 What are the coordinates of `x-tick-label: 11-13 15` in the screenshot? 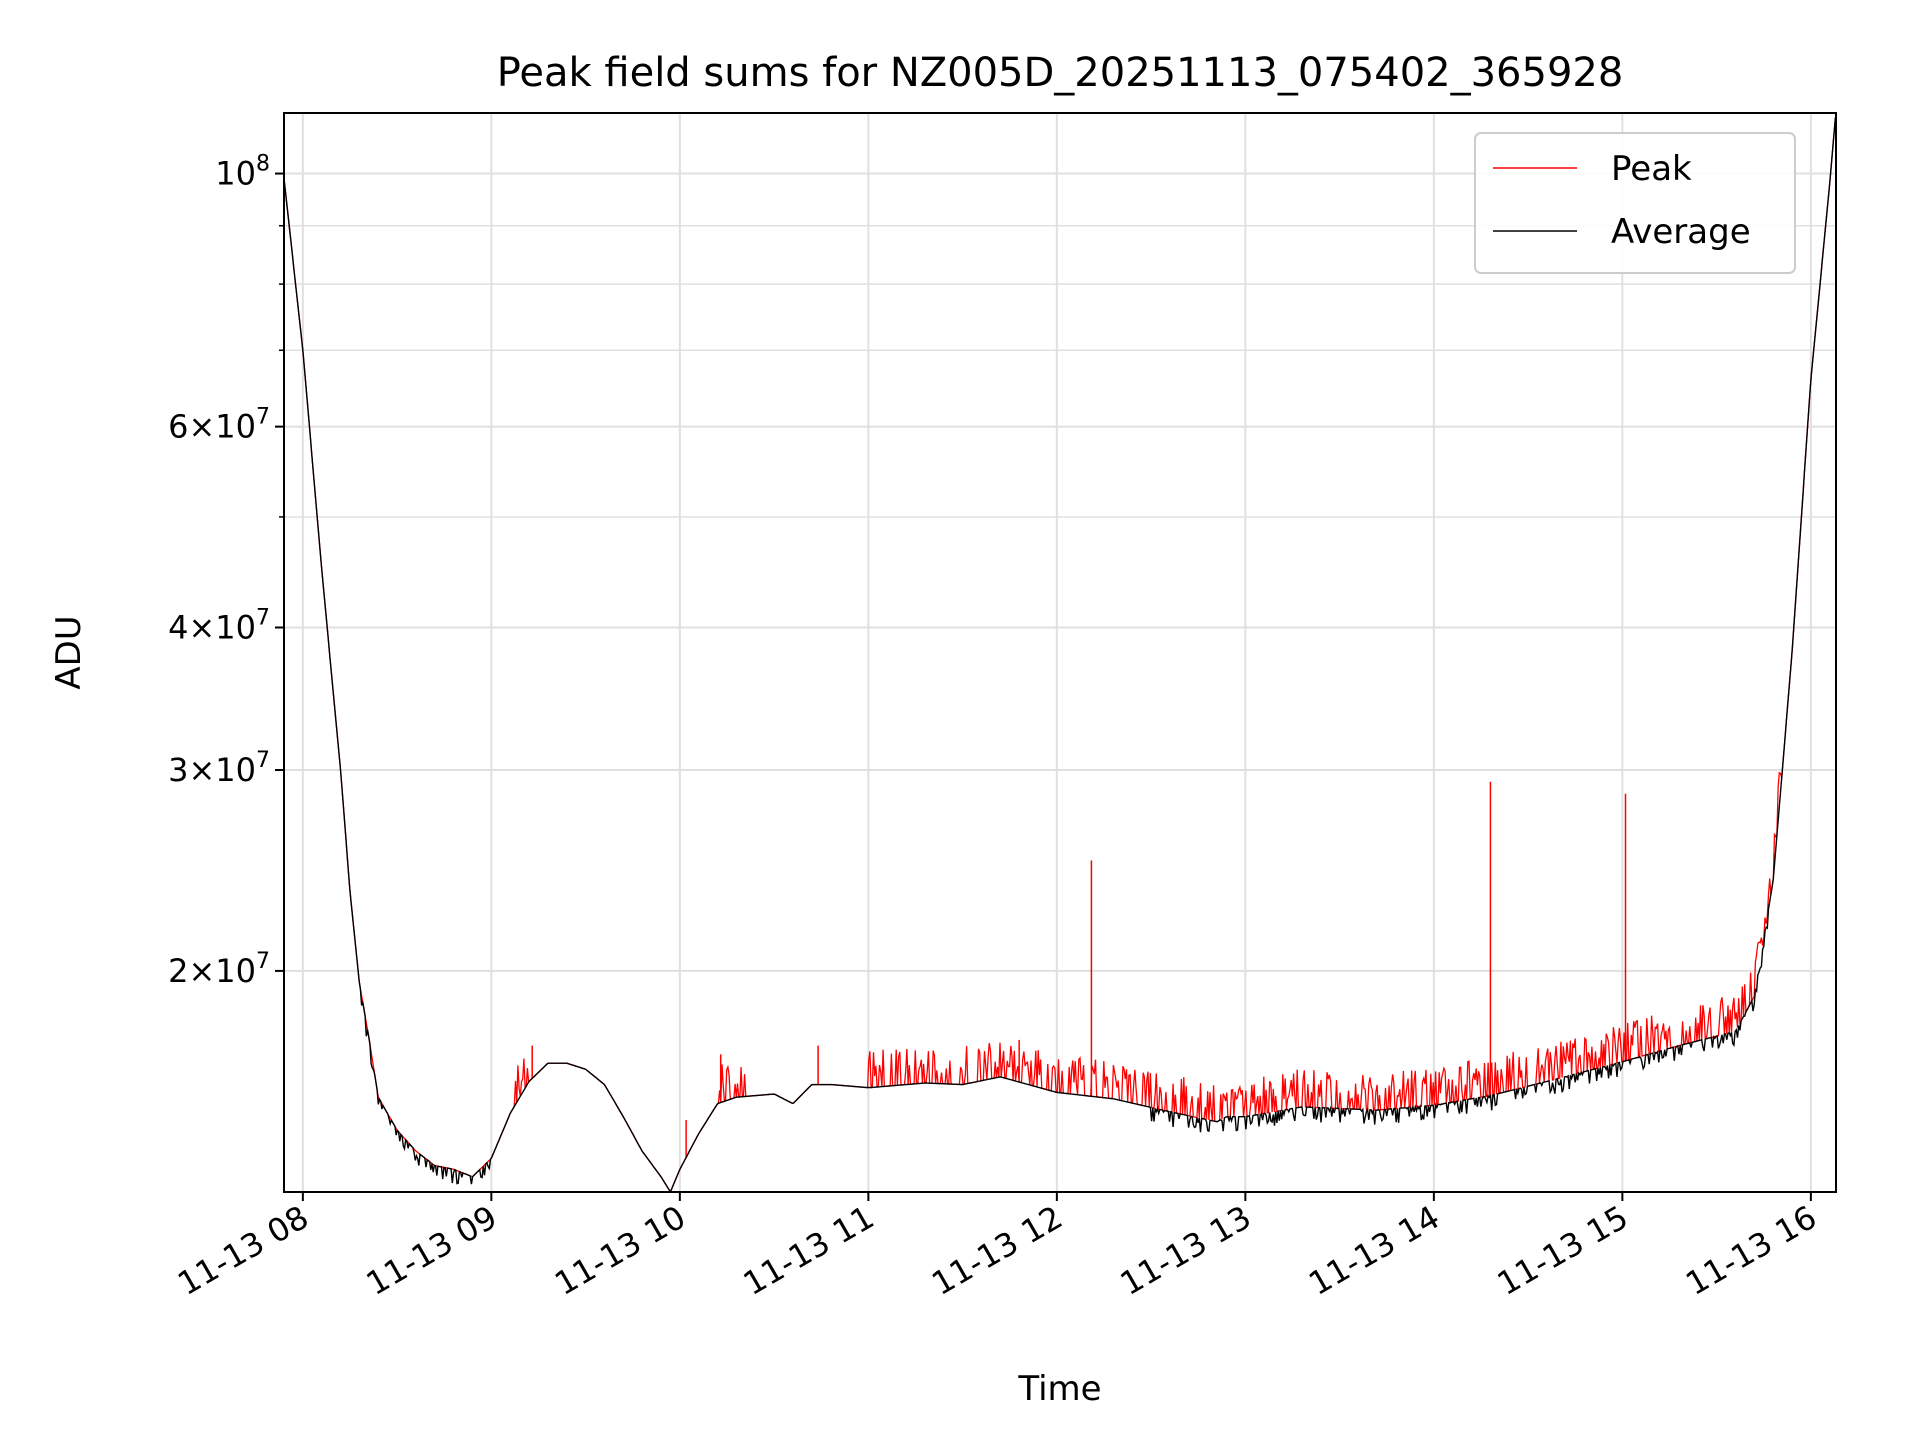 It's located at (1563, 1250).